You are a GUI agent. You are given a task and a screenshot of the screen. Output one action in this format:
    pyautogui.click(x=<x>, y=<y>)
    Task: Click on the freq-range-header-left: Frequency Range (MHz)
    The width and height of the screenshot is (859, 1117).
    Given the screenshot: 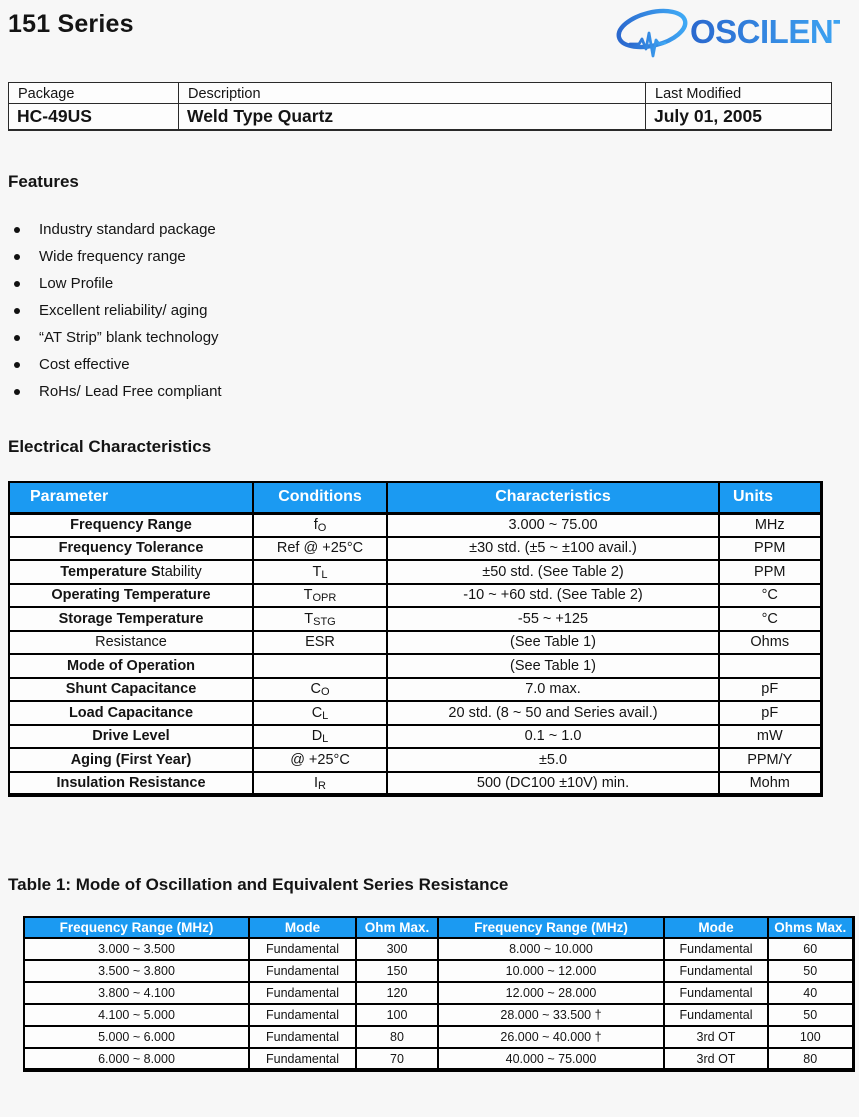 What is the action you would take?
    pyautogui.click(x=136, y=927)
    